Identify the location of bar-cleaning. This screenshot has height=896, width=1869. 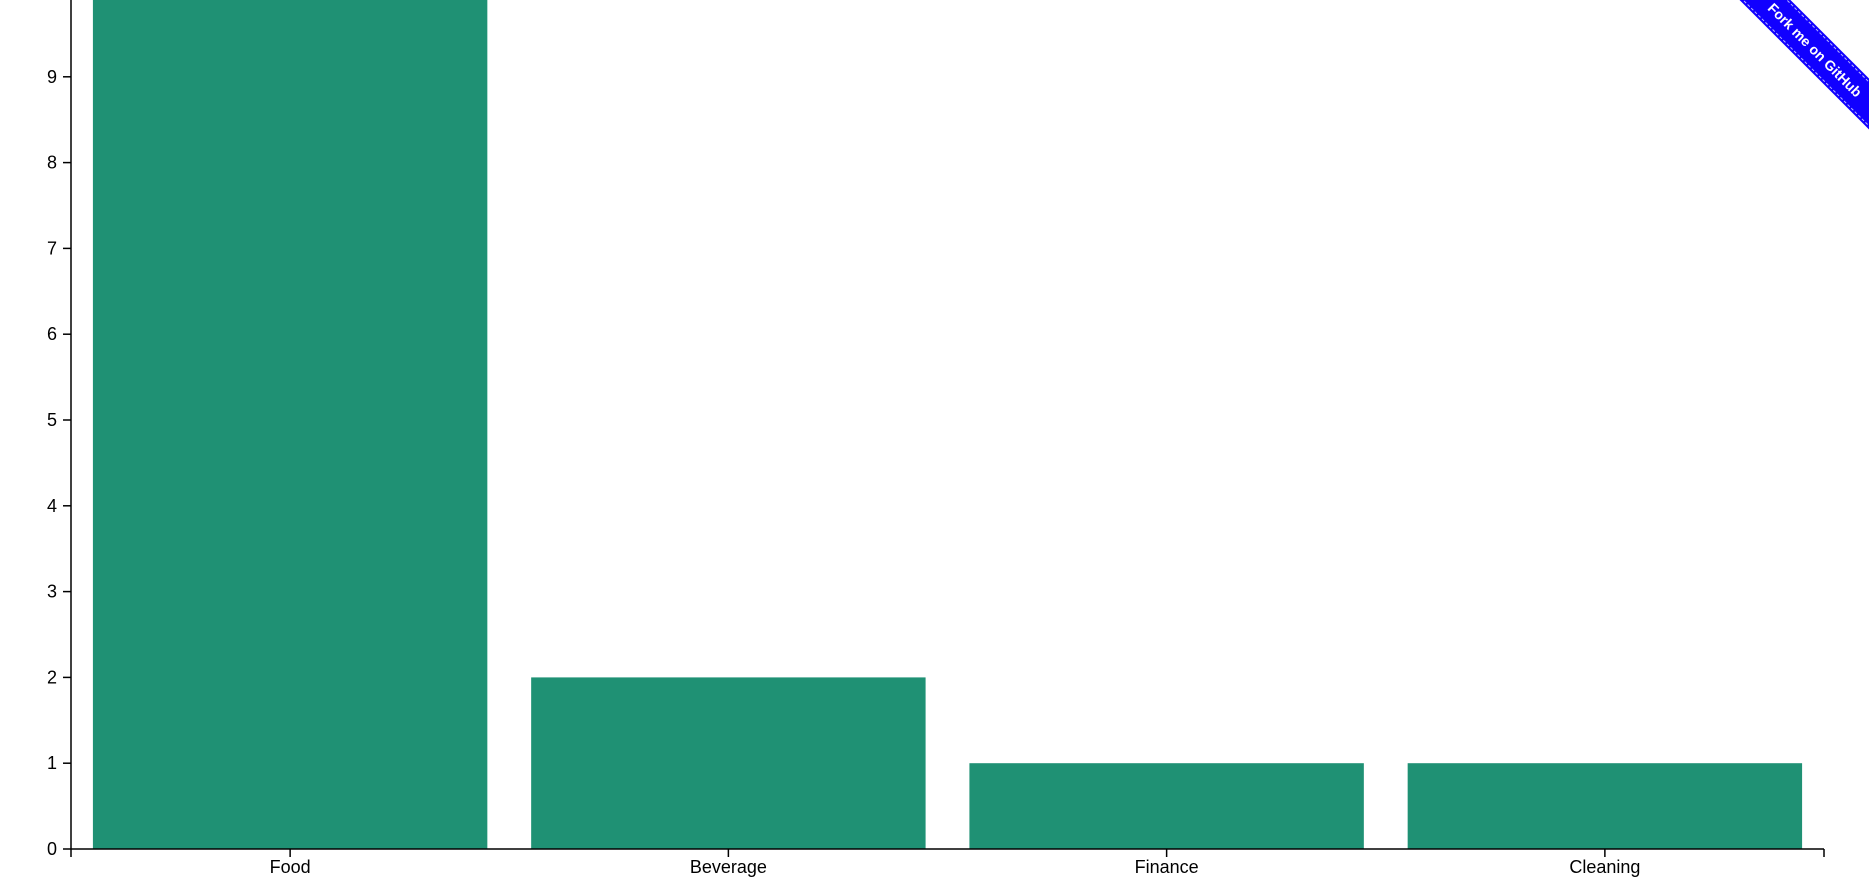
(1605, 806).